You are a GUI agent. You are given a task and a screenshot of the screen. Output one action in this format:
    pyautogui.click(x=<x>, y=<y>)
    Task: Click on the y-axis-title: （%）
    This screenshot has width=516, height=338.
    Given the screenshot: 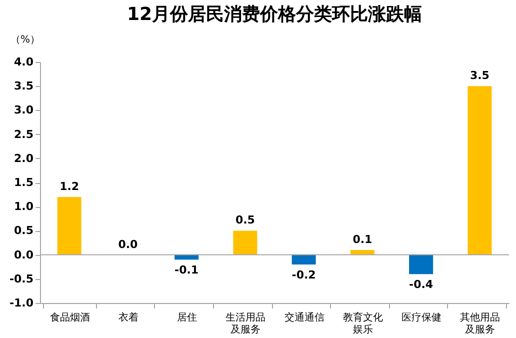 What is the action you would take?
    pyautogui.click(x=25, y=40)
    